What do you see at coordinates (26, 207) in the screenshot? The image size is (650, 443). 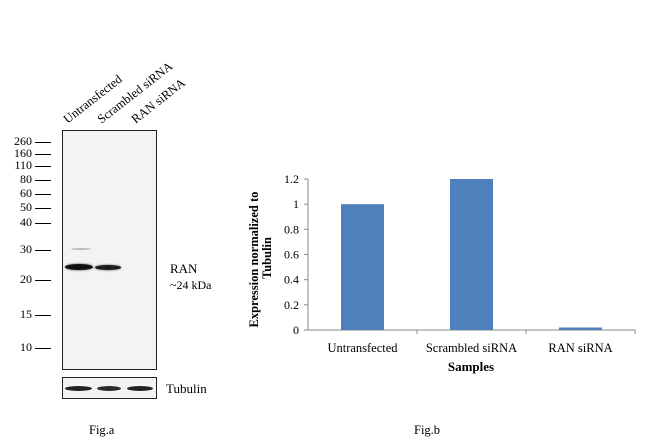 I see `mw-marker-50: 50` at bounding box center [26, 207].